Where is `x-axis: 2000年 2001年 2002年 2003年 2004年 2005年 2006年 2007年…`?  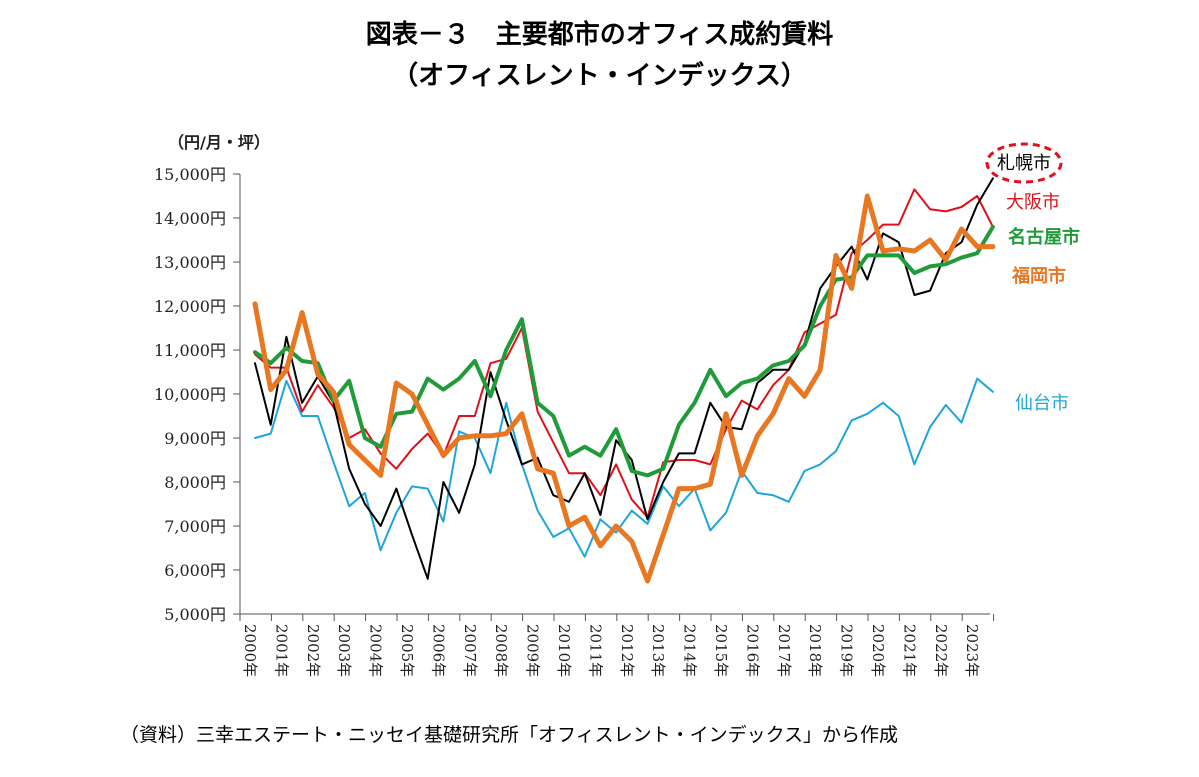 x-axis: 2000年 2001年 2002年 2003年 2004年 2005年 2006年 2007年… is located at coordinates (617, 645).